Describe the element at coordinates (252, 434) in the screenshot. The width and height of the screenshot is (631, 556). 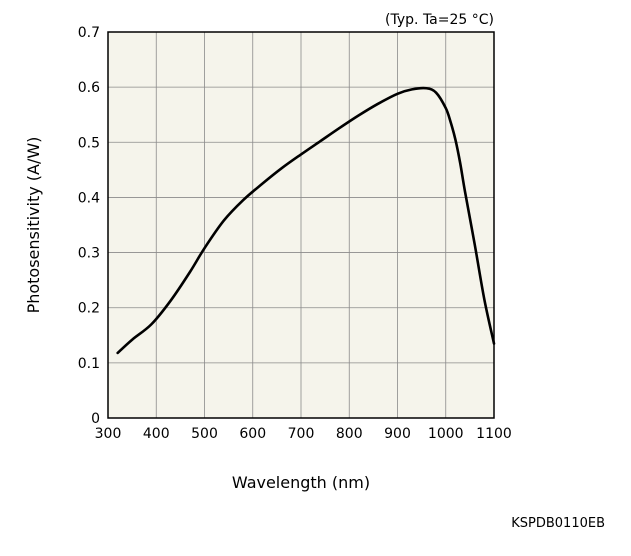
I see `x-tick-label: 600` at that location.